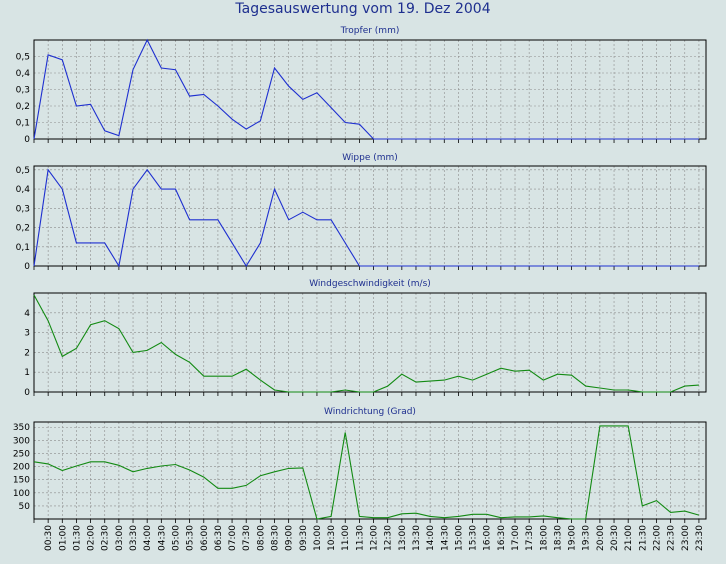  Describe the element at coordinates (63, 538) in the screenshot. I see `x-tick-label: 01:00` at that location.